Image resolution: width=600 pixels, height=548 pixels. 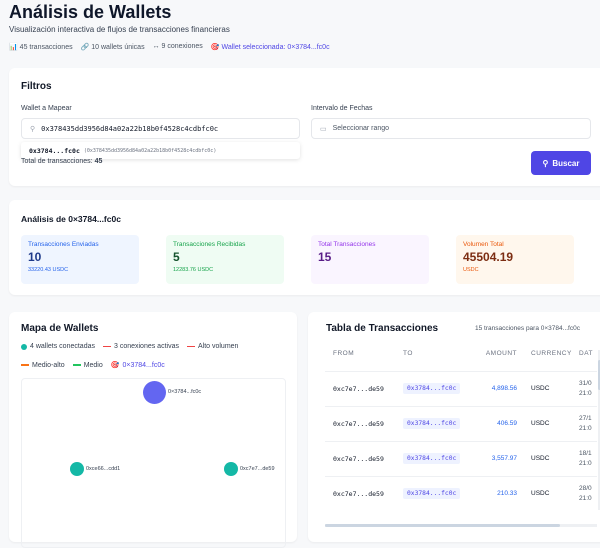 I want to click on date-label: Intervalo de Fechas, so click(x=342, y=108).